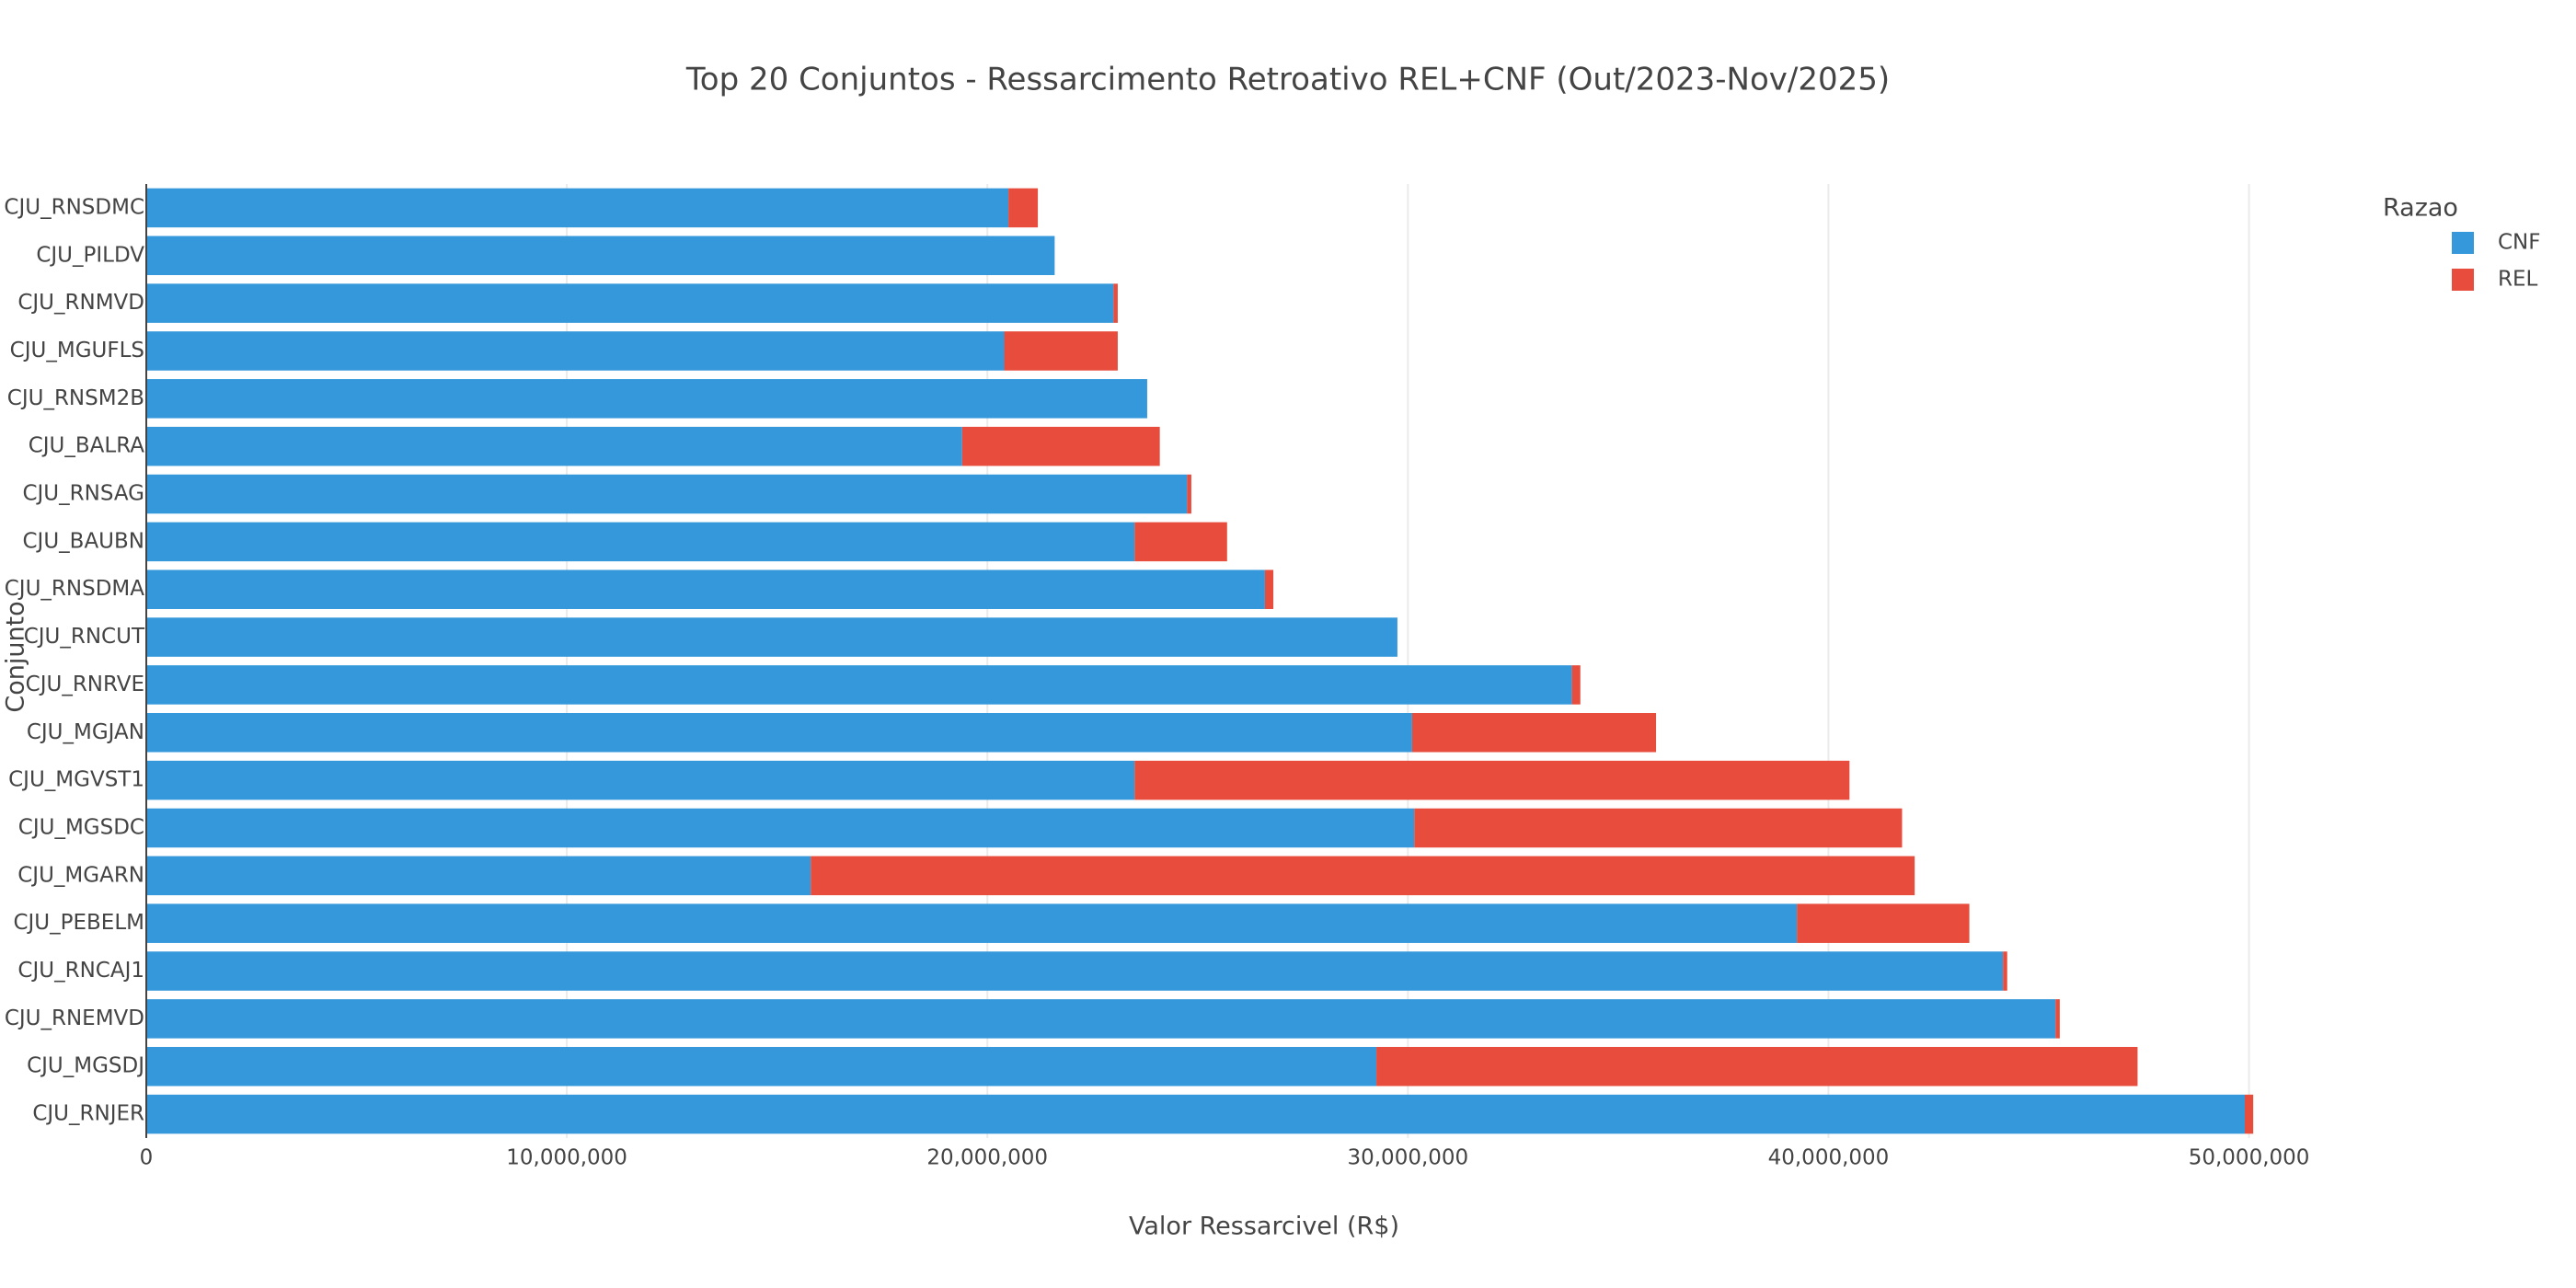 Image resolution: width=2576 pixels, height=1288 pixels. Describe the element at coordinates (85, 732) in the screenshot. I see `y-tick-label: CJU_MGJAN` at that location.